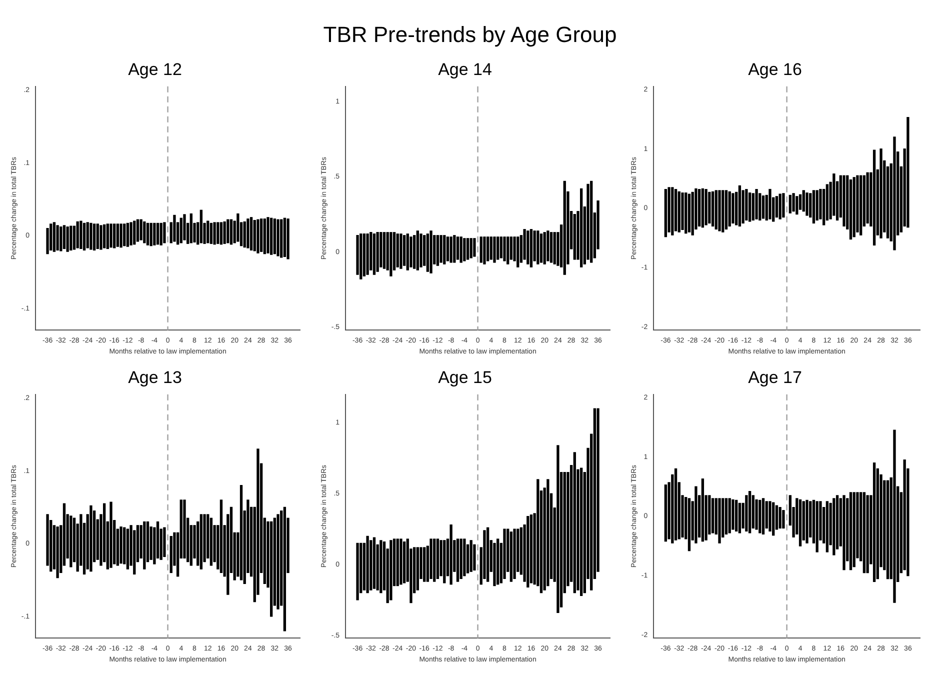  I want to click on chart-title: Age 14, so click(465, 69).